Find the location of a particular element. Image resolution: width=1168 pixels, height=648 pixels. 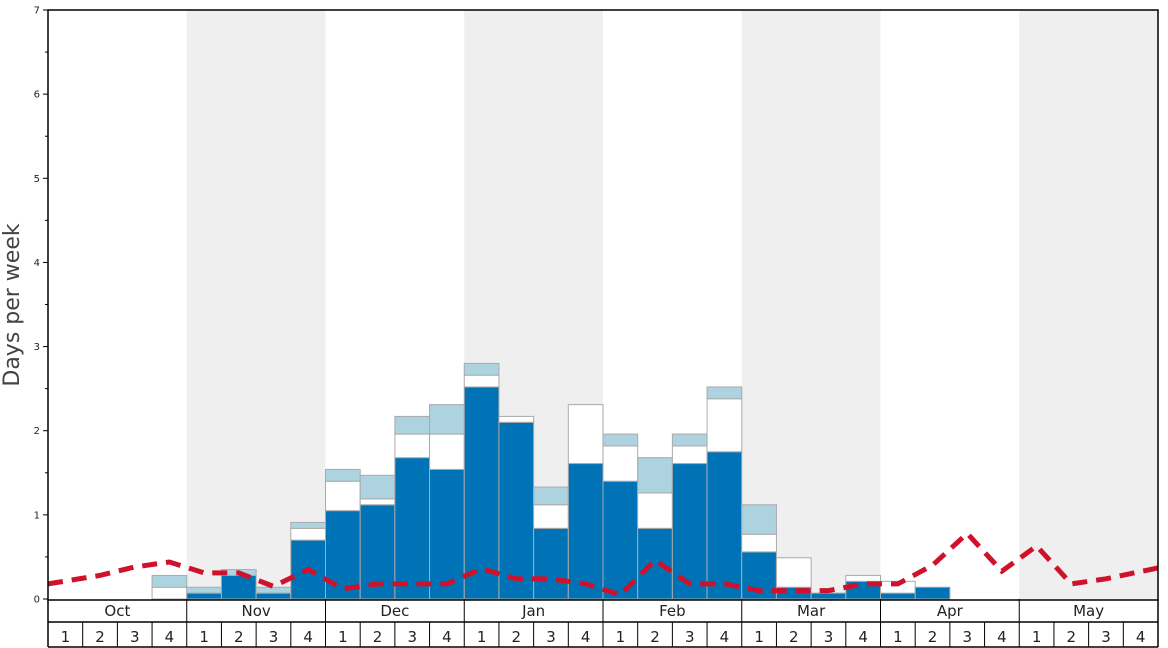

month-label: Feb is located at coordinates (672, 611).